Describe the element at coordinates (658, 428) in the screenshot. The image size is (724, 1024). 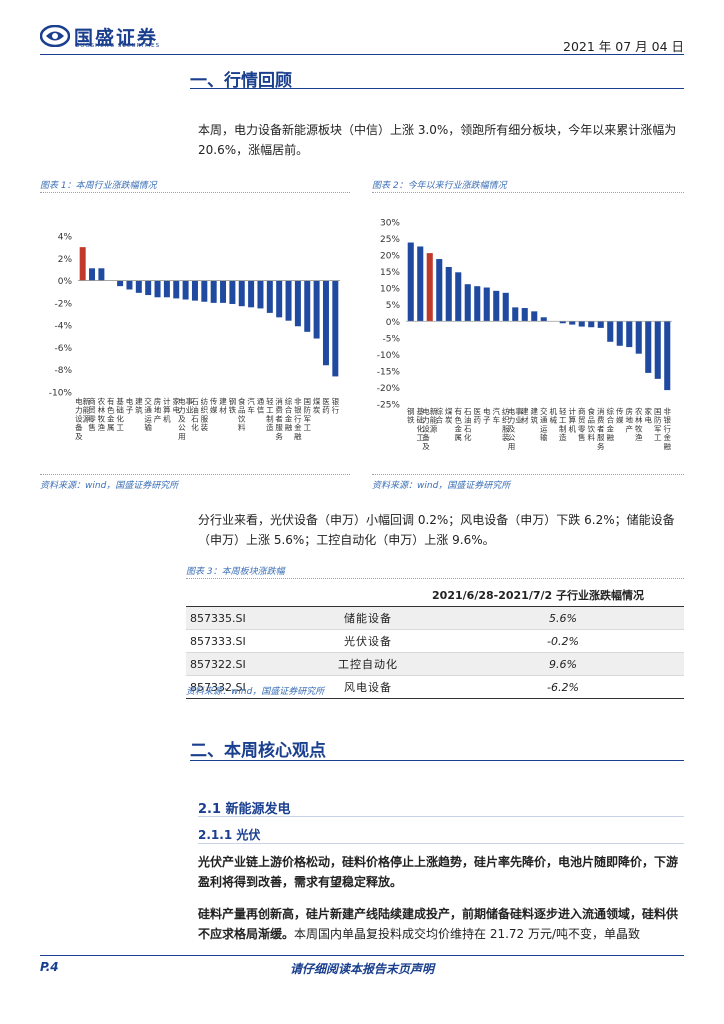
I see `svg-text: 军` at that location.